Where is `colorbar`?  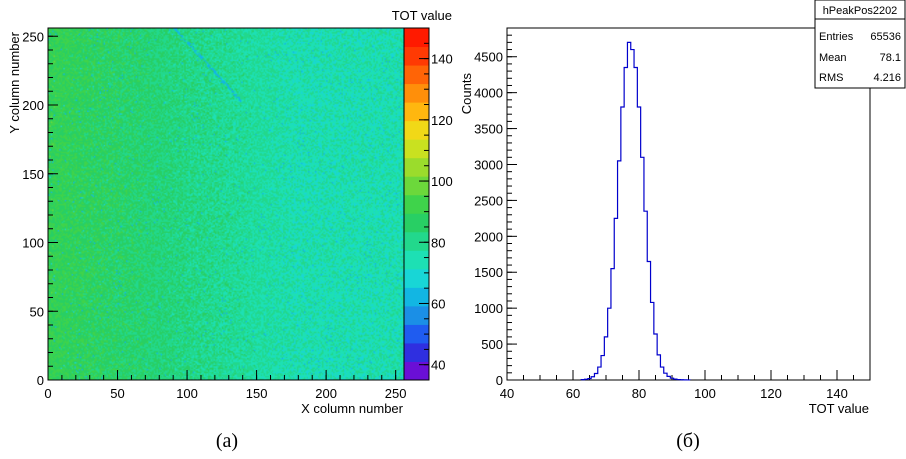
colorbar is located at coordinates (416, 204).